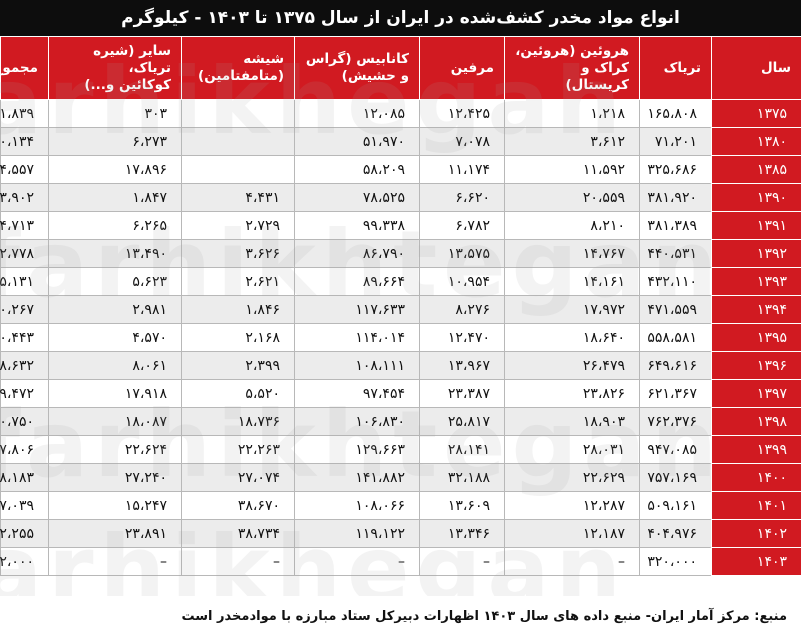  Describe the element at coordinates (675, 561) in the screenshot. I see `value-cell: ۳۲۰،۰۰۰` at that location.